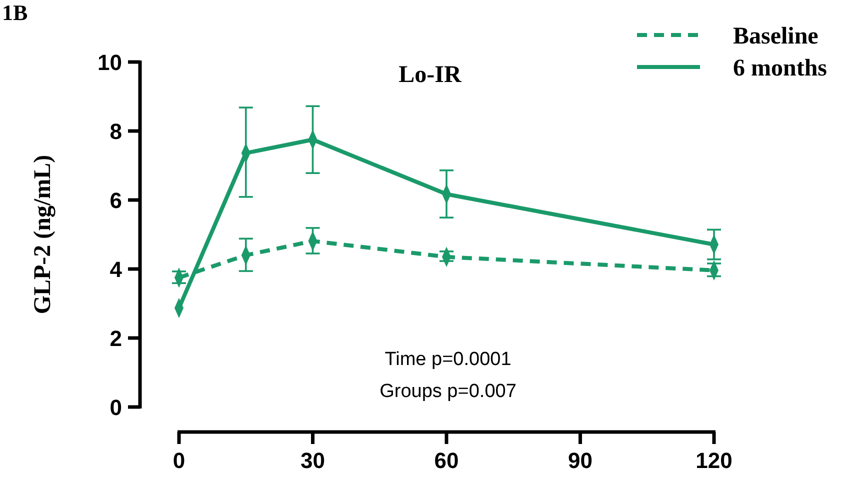 This screenshot has height=498, width=862. Describe the element at coordinates (448, 359) in the screenshot. I see `annotation: Time p=0.0001` at that location.